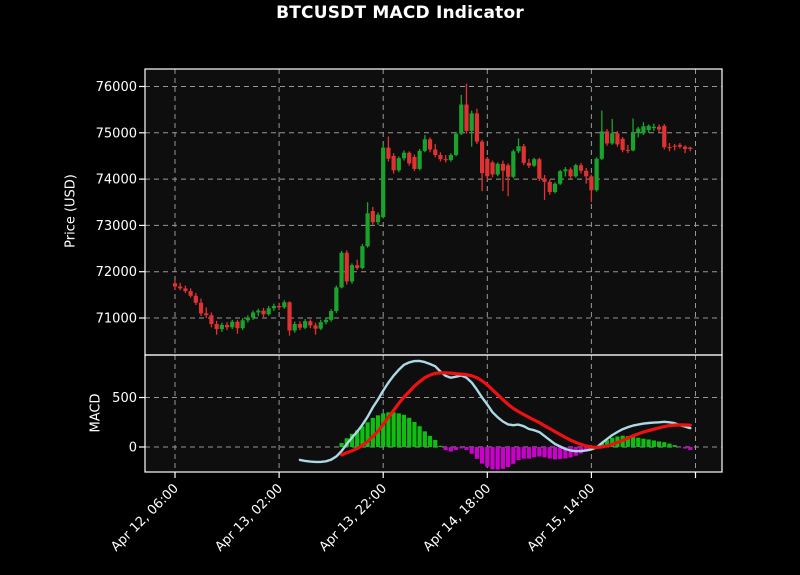 This screenshot has height=575, width=800. What do you see at coordinates (400, 13) in the screenshot?
I see `chart-title: BTCUSDT MACD Indicator` at bounding box center [400, 13].